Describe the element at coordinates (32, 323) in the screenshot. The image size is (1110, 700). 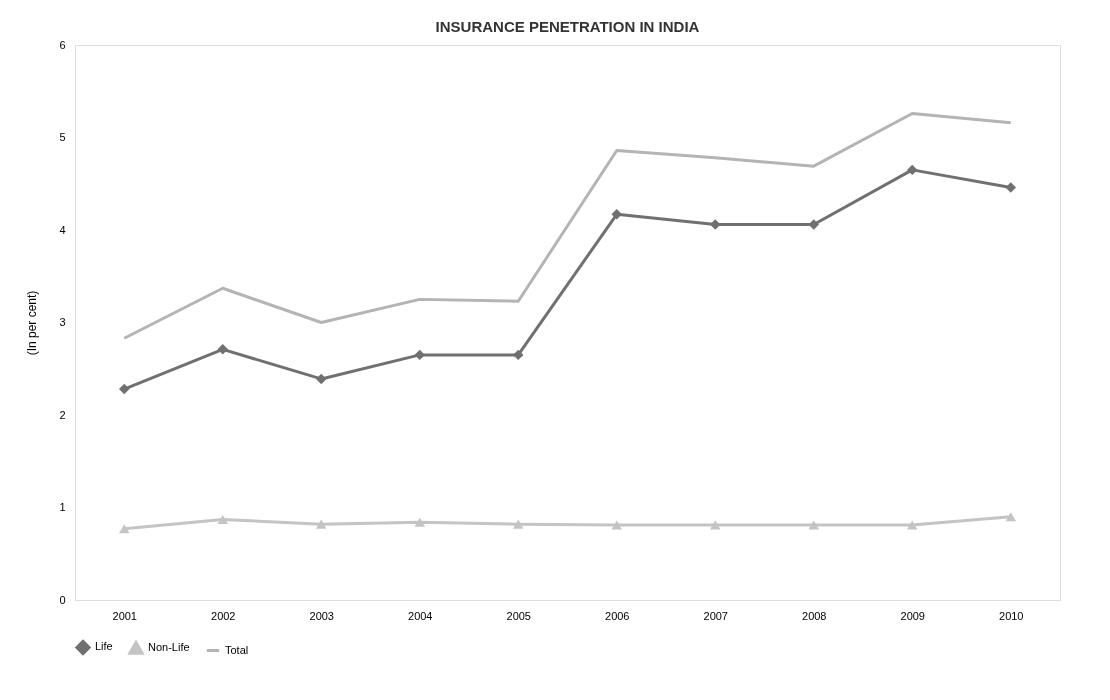
I see `y-axis-title: (In per cent)` at that location.